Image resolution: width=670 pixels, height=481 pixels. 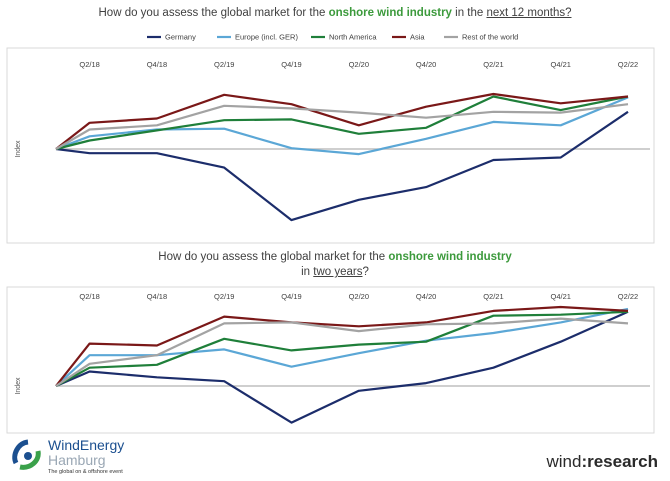 I want to click on logo-tagline: The global on & offshore event, so click(x=85, y=472).